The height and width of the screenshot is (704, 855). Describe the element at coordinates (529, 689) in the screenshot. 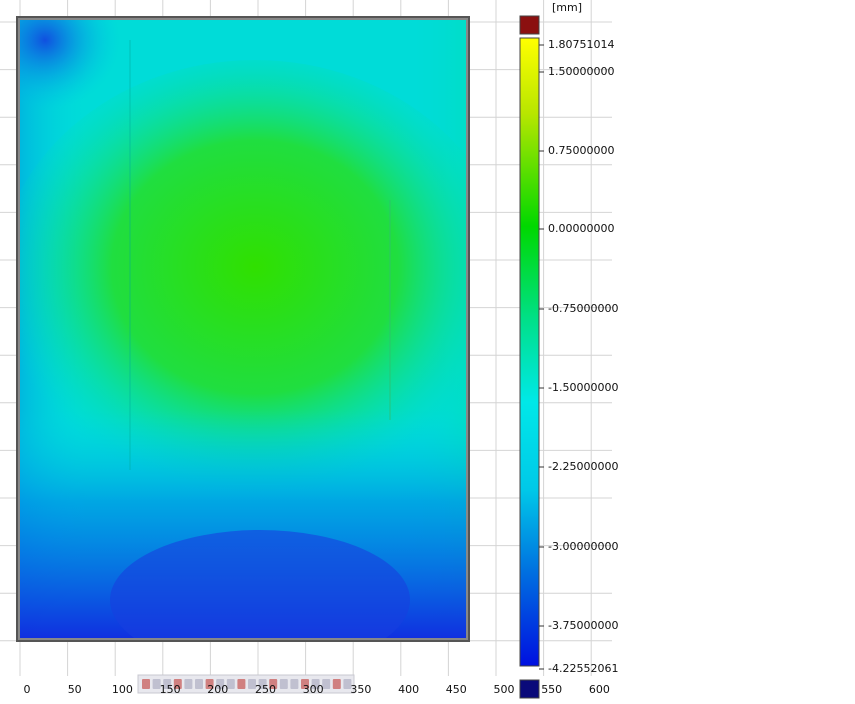

I see `under-range-swatch` at that location.